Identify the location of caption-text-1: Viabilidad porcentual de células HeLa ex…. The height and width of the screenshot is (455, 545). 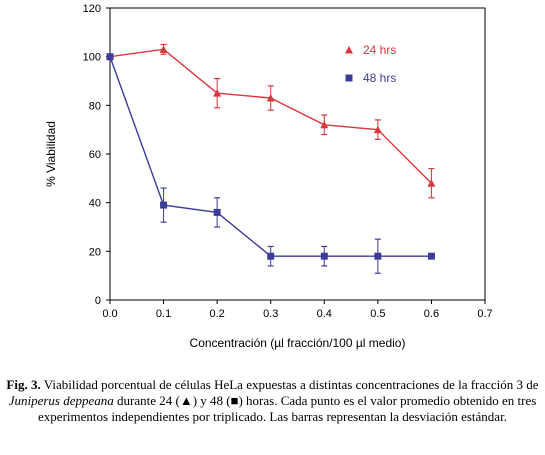
(289, 384).